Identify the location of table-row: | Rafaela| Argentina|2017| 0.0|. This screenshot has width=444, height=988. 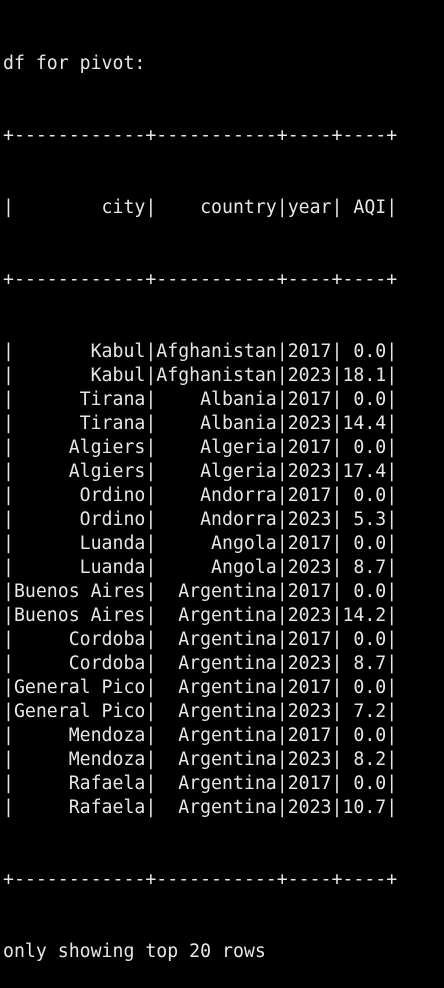
(200, 783).